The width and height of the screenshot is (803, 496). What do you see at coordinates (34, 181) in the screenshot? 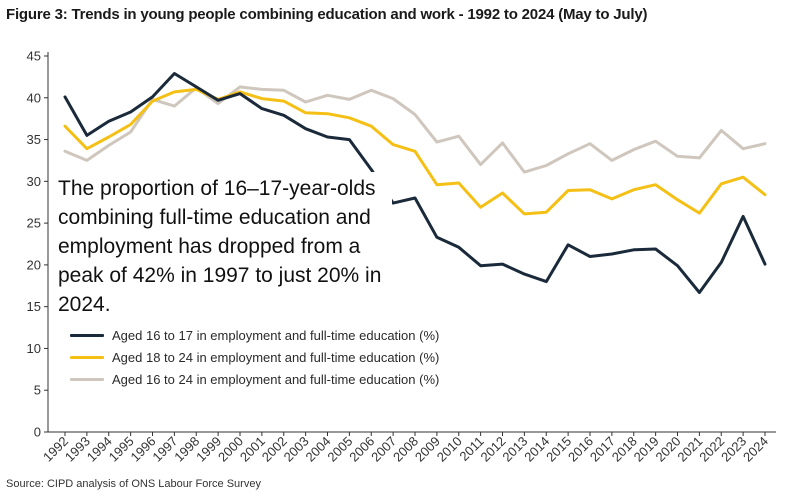
I see `y-tick-label: 30` at bounding box center [34, 181].